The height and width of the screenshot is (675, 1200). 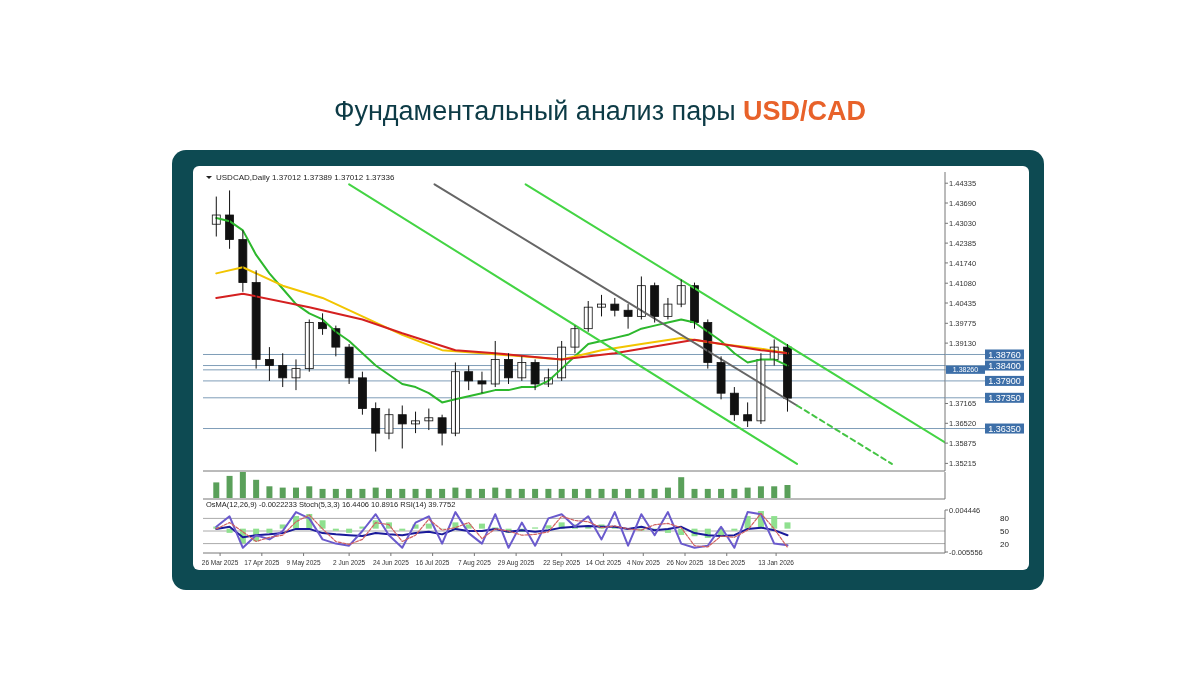 What do you see at coordinates (1004, 398) in the screenshot?
I see `ref-line-label: 1.37350` at bounding box center [1004, 398].